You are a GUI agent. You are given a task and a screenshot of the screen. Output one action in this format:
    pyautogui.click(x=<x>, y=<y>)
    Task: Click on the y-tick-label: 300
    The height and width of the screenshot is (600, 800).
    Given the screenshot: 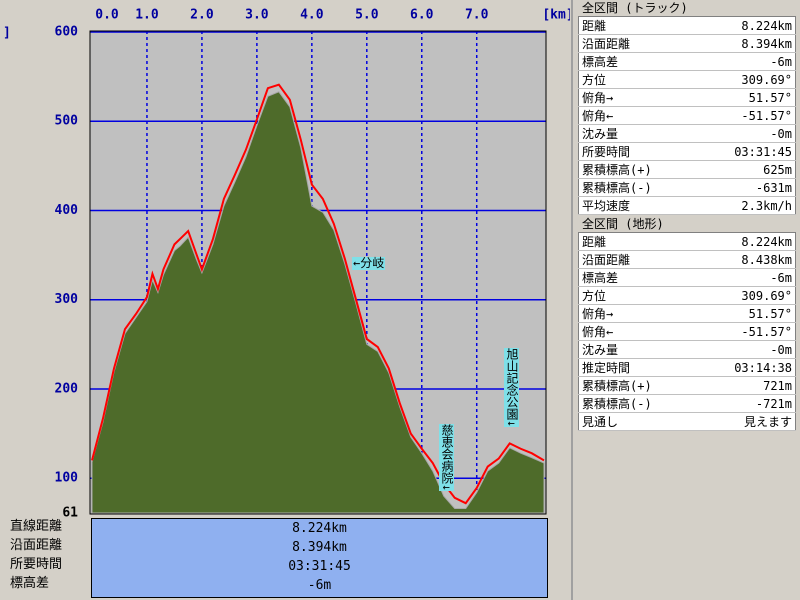 What is the action you would take?
    pyautogui.click(x=67, y=299)
    